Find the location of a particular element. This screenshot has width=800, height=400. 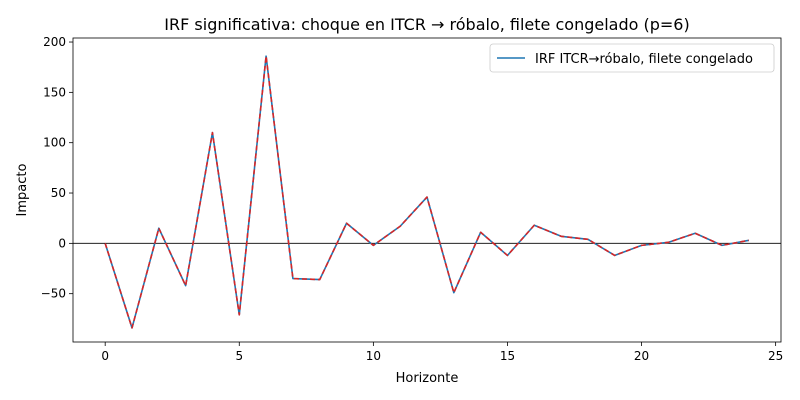

y-tick-label: 150 is located at coordinates (54, 92).